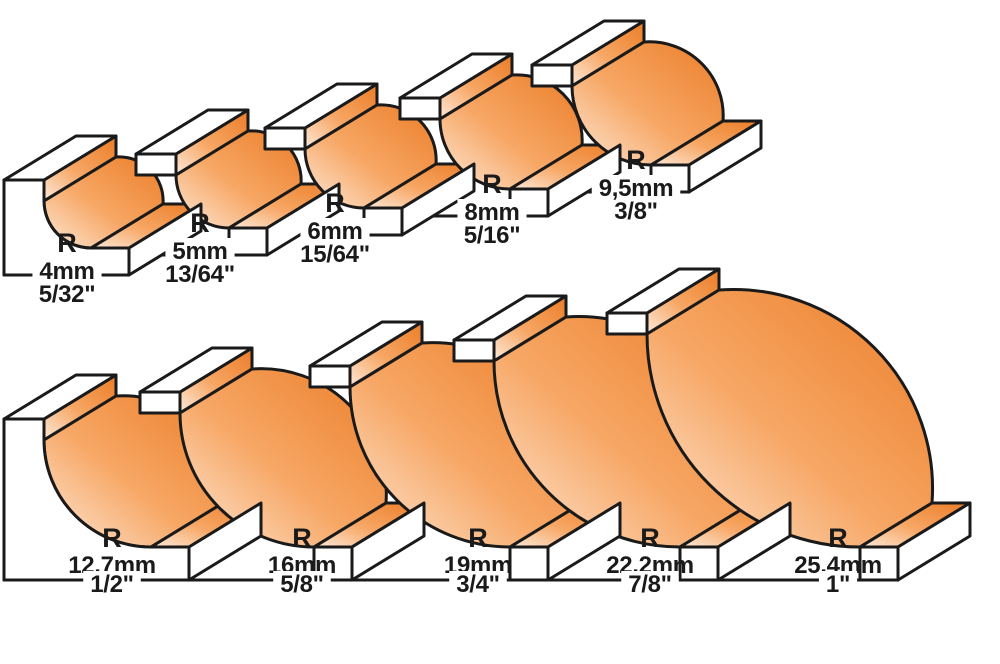 Image resolution: width=1000 pixels, height=664 pixels. What do you see at coordinates (67, 294) in the screenshot?
I see `radius-inch-label: 5/32"` at bounding box center [67, 294].